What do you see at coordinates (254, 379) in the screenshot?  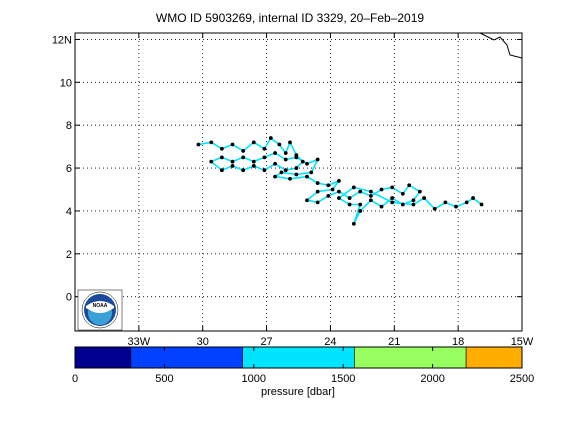 I see `colorbar-tick-label: 1000` at bounding box center [254, 379].